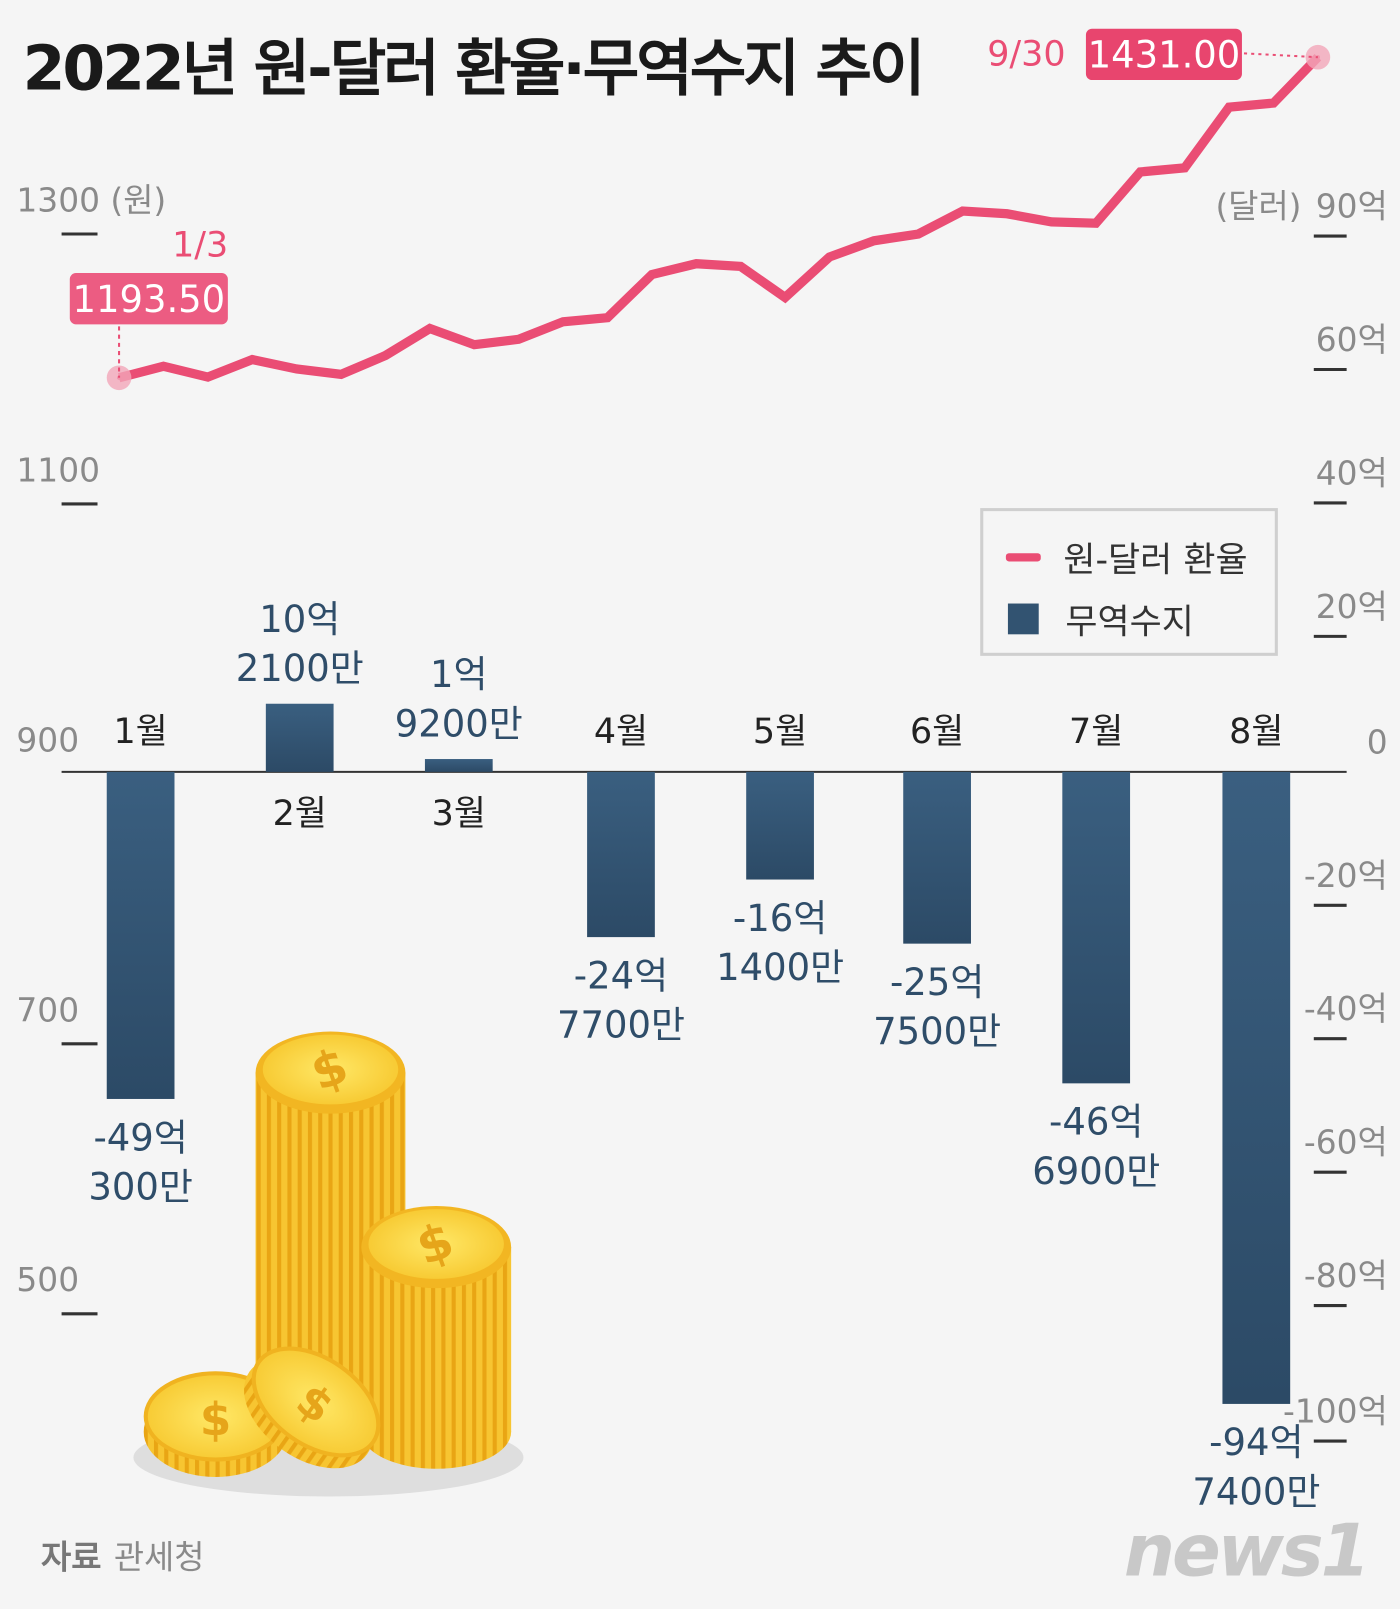 This screenshot has width=1400, height=1609. I want to click on bar-data-label: -16억, so click(780, 918).